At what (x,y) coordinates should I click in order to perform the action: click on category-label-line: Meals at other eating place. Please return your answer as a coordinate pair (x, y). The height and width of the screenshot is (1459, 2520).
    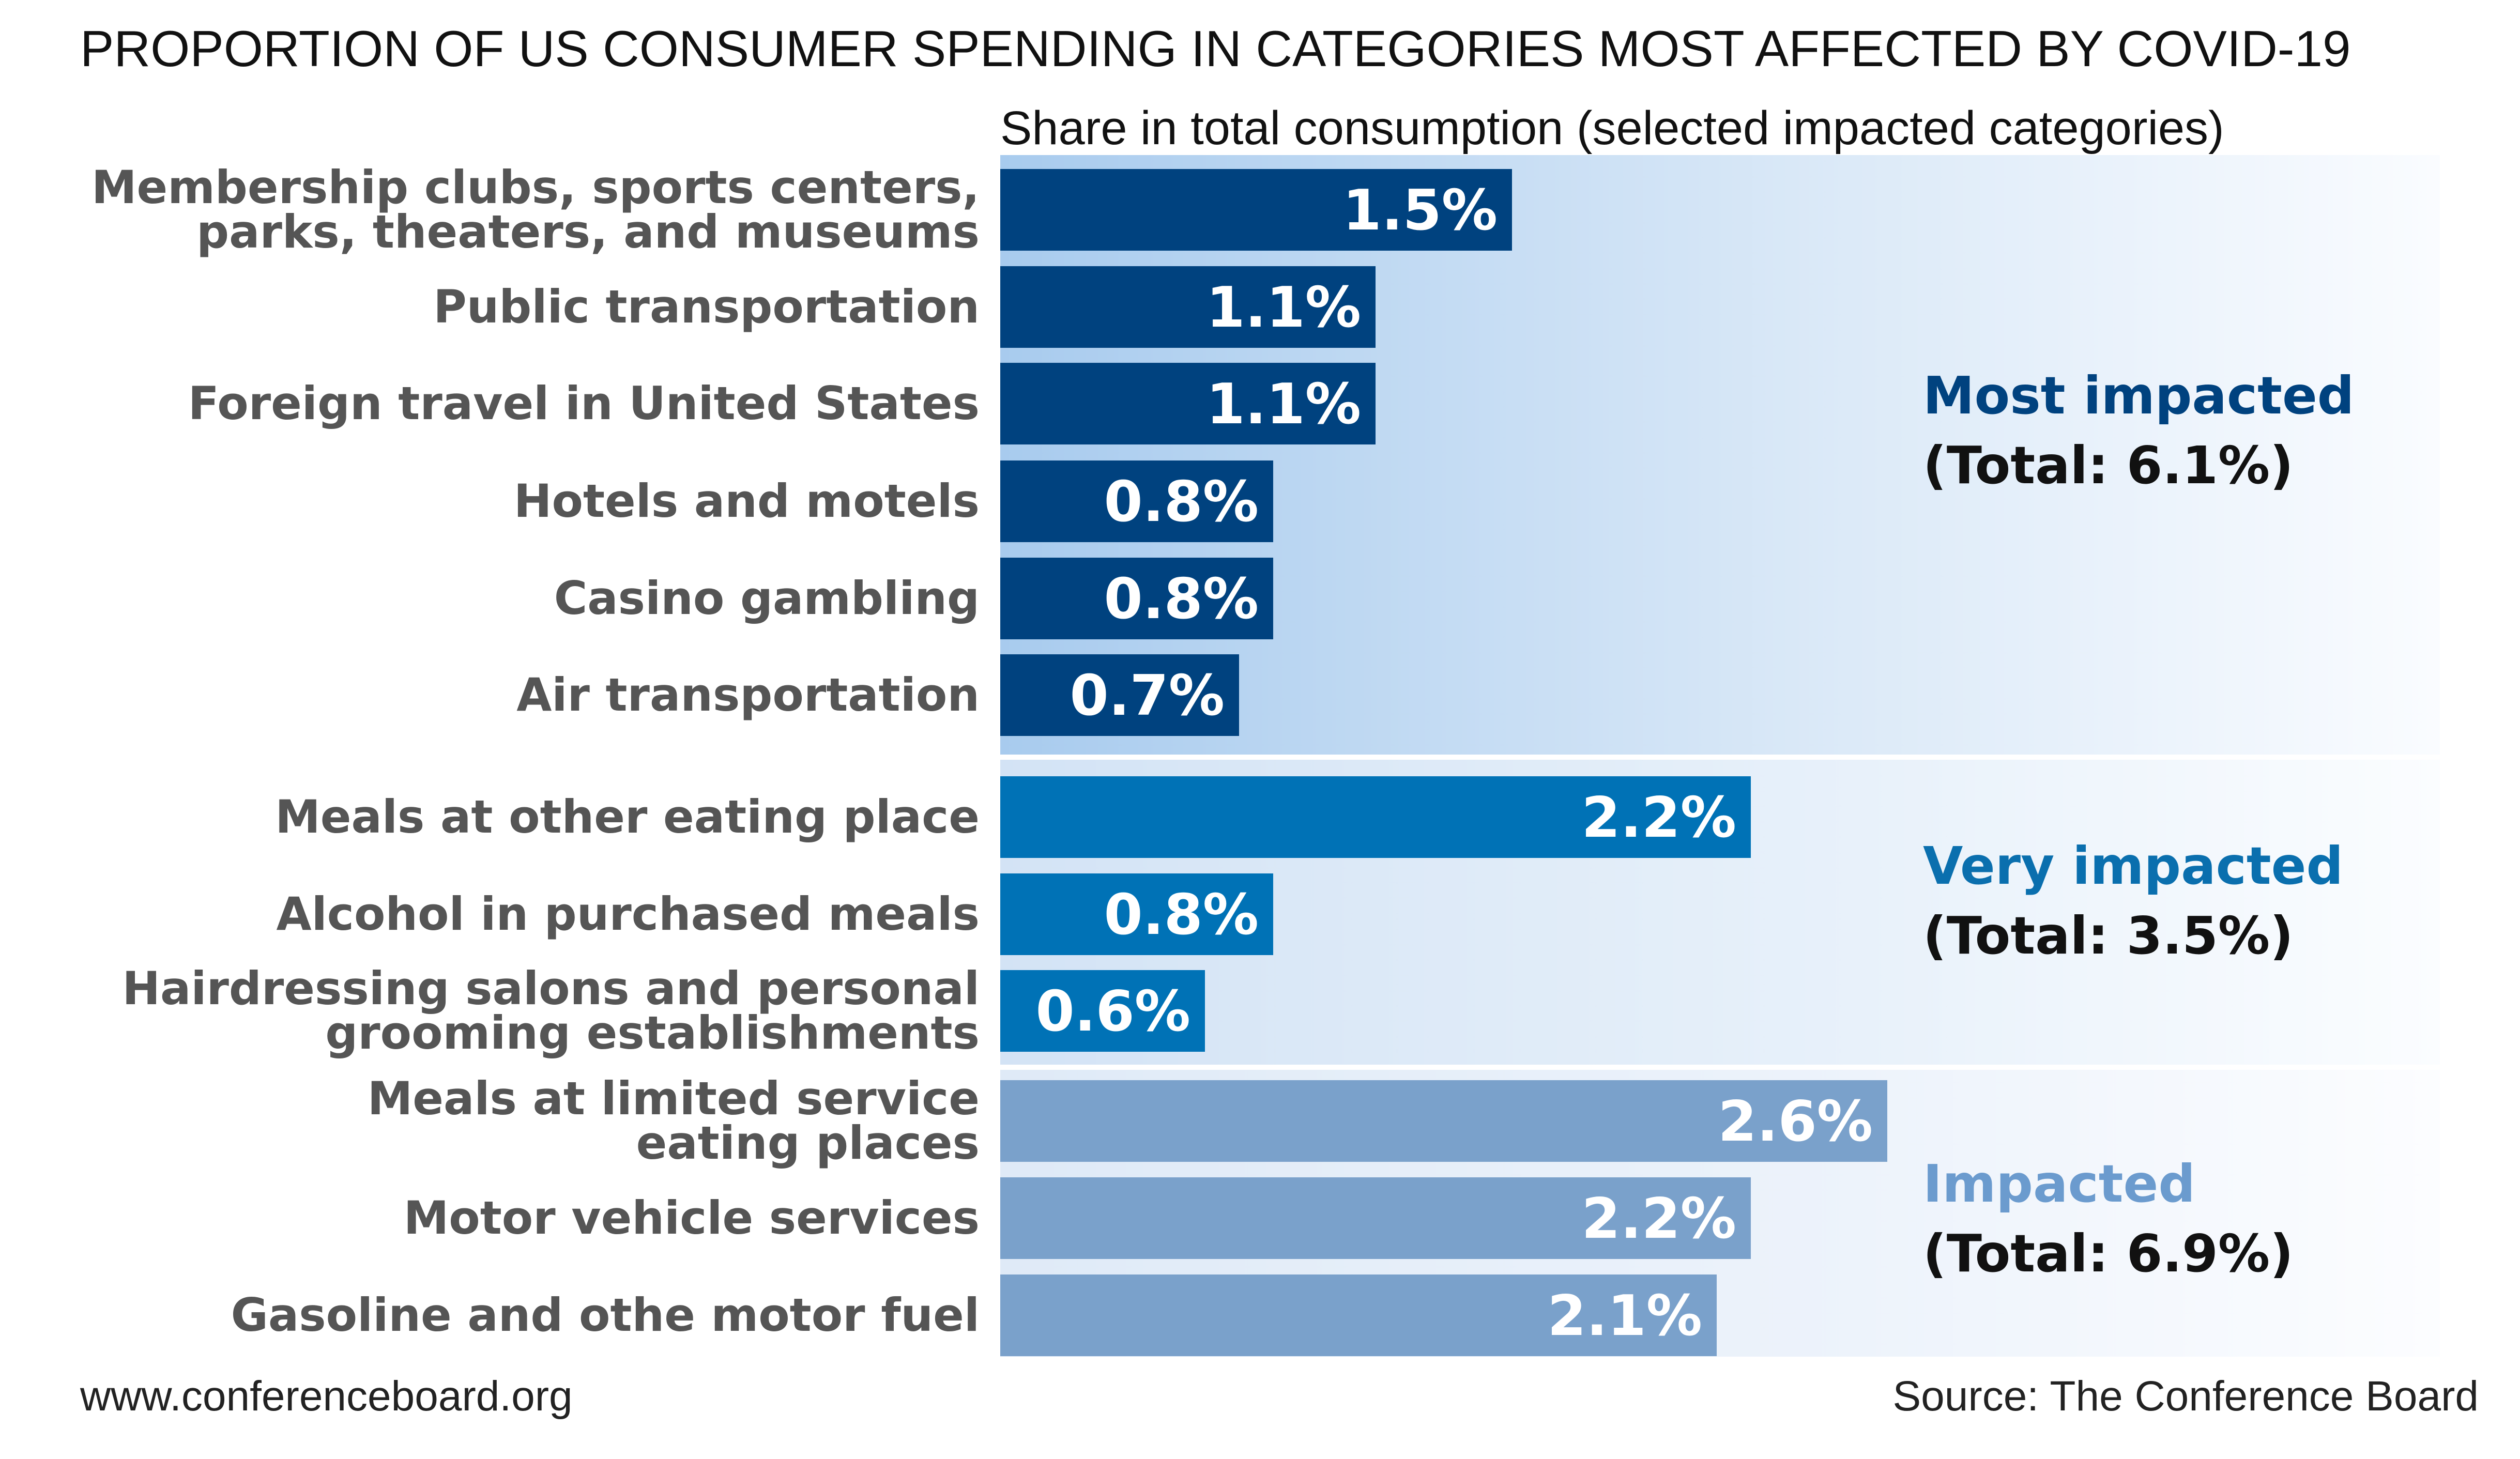
    Looking at the image, I should click on (628, 816).